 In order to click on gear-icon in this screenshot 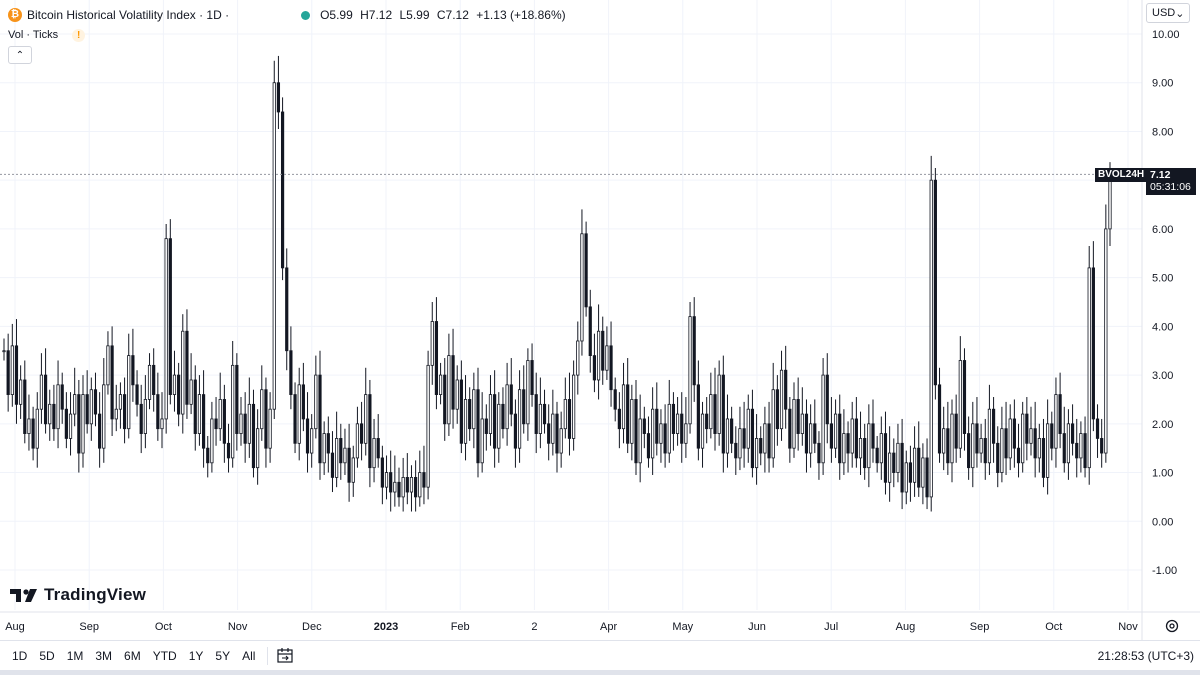, I will do `click(1172, 626)`.